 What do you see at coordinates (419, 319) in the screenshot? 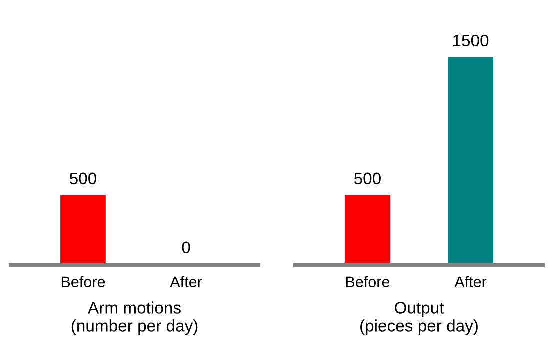
I see `x-axis-title: Output (pieces per day)` at bounding box center [419, 319].